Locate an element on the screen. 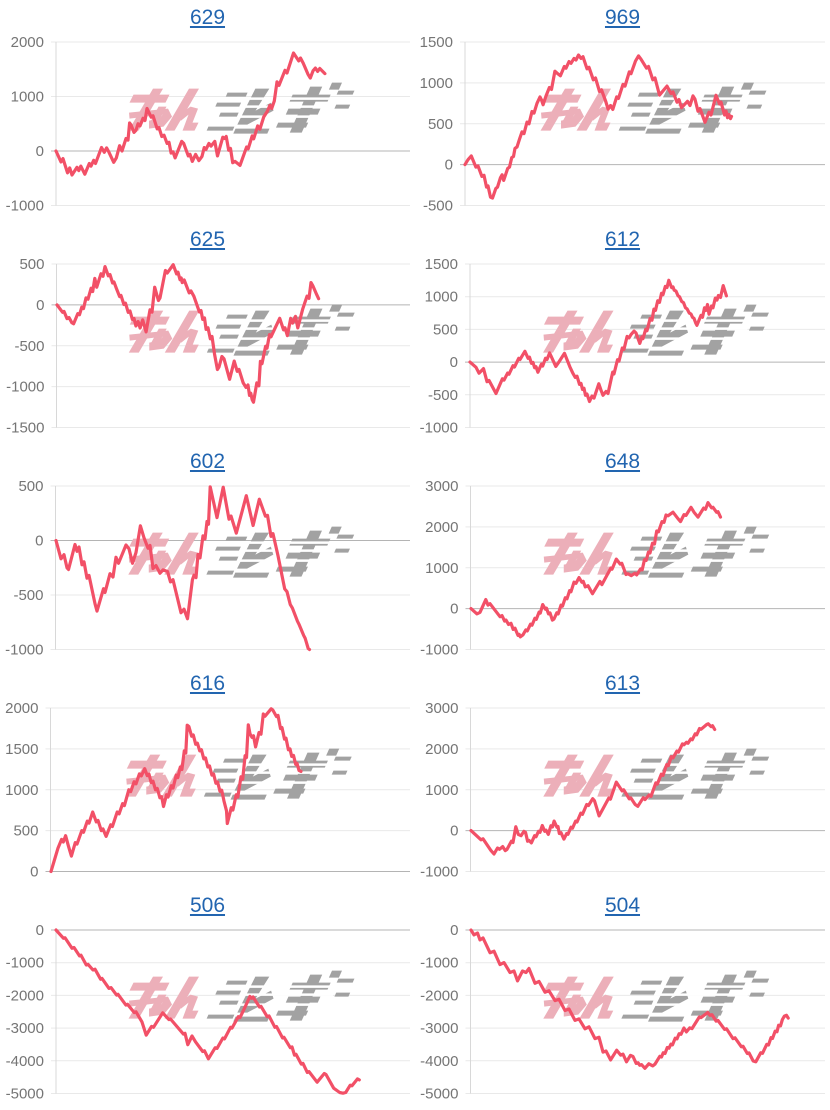 The width and height of the screenshot is (830, 1110). chart-cell: 613 3000 2000 1000 0 -1000 is located at coordinates (622, 777).